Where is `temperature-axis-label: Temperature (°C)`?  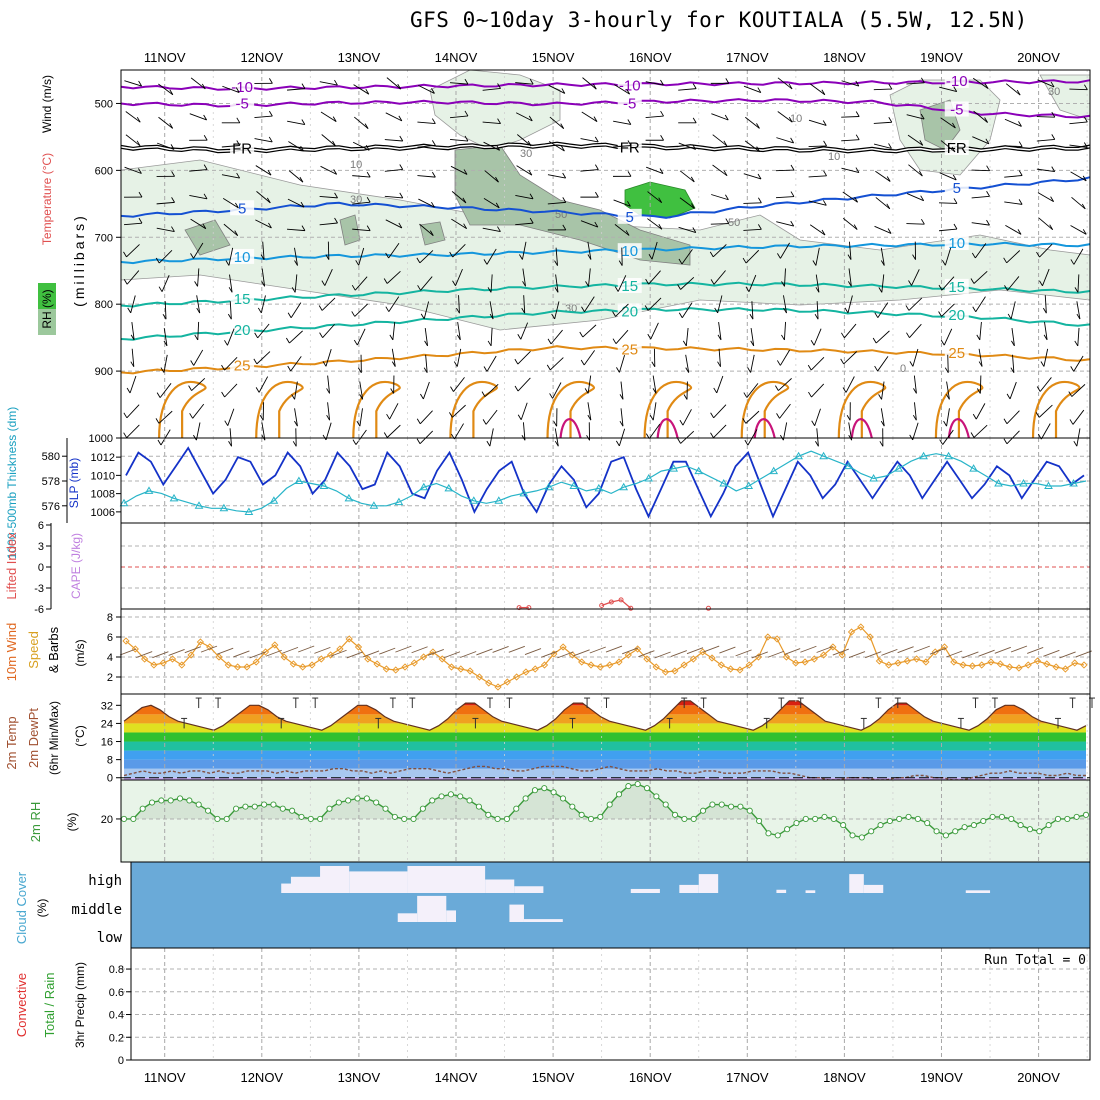
temperature-axis-label: Temperature (°C) is located at coordinates (47, 199).